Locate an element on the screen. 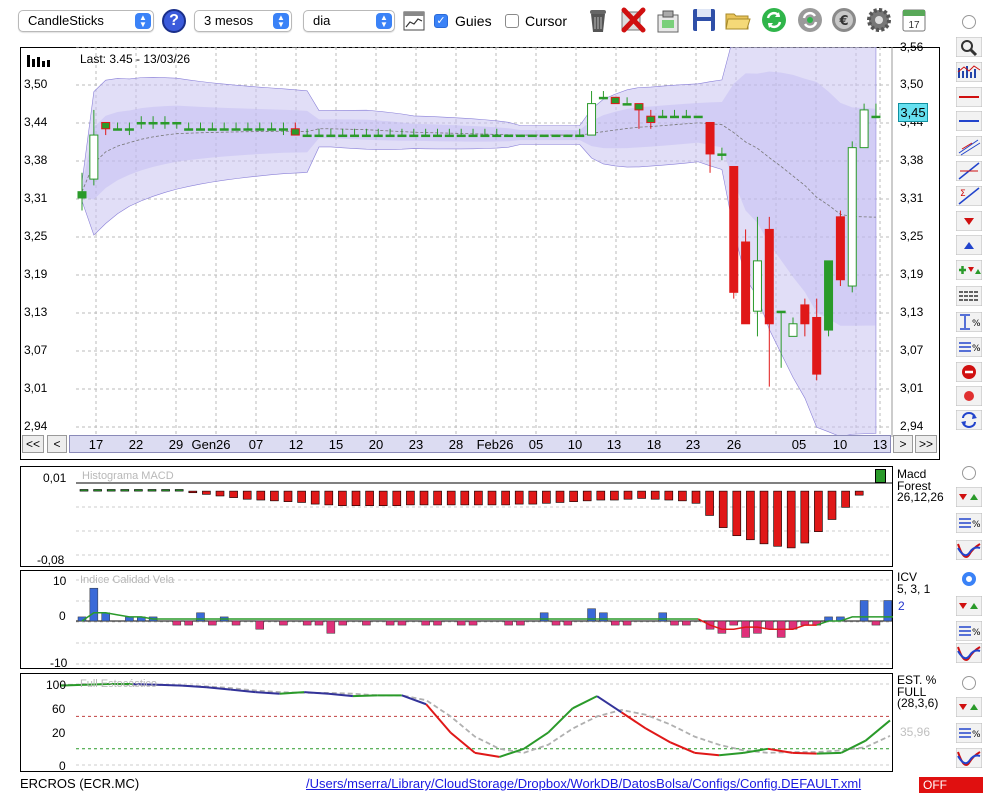 The image size is (1000, 800). blue-up-arrow-icon is located at coordinates (969, 245).